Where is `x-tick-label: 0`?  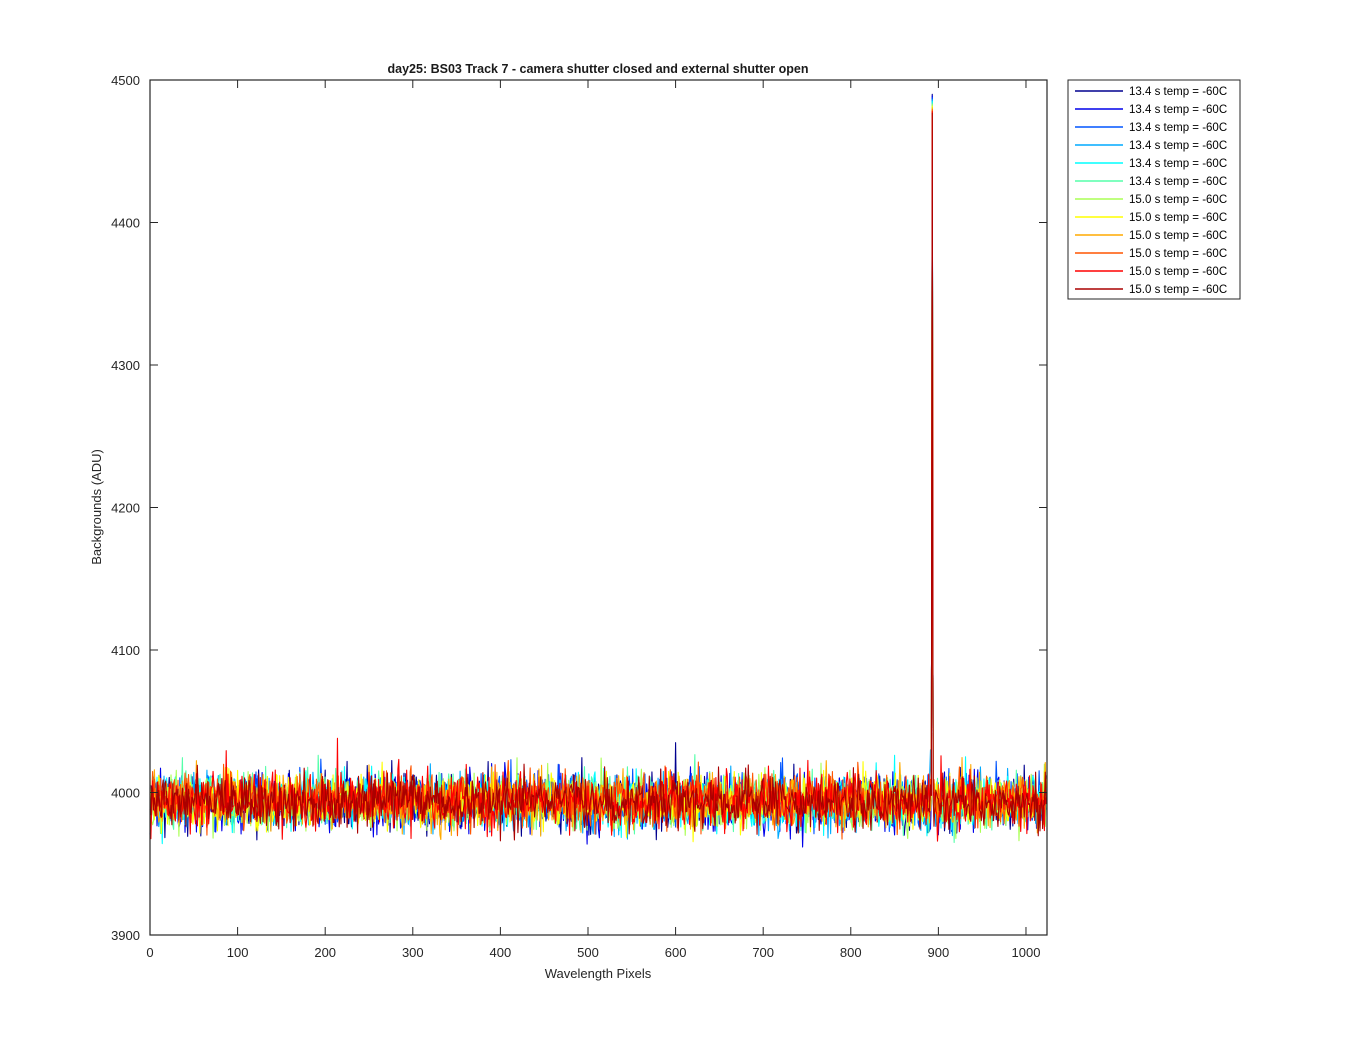 x-tick-label: 0 is located at coordinates (149, 952).